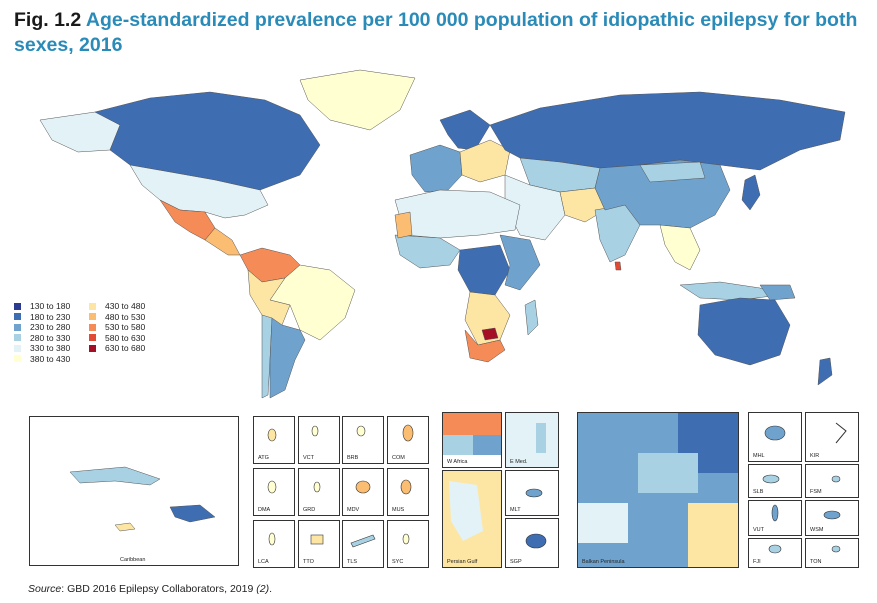 The height and width of the screenshot is (603, 877). I want to click on region-central-africa, so click(484, 270).